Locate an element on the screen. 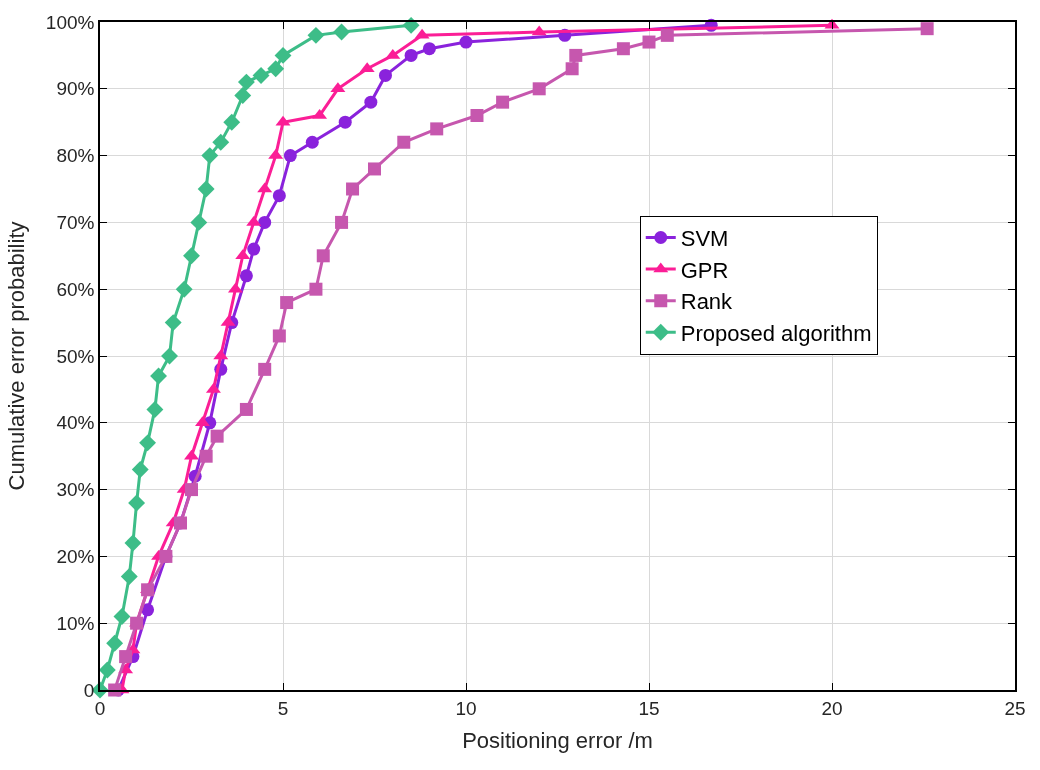  y-tick-label: 80% is located at coordinates (75, 156).